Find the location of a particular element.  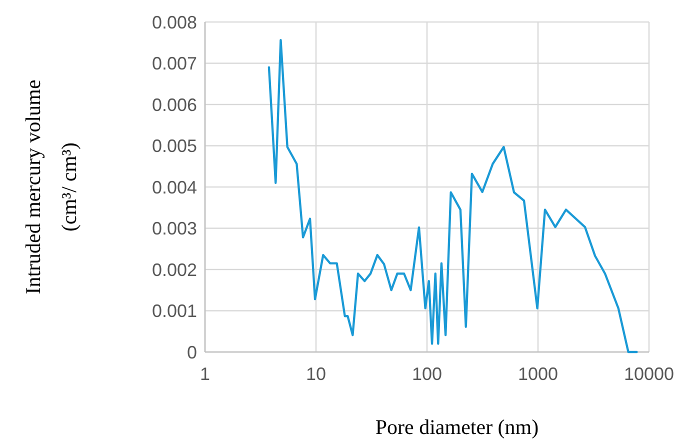

x-tick-label: 10 is located at coordinates (316, 374).